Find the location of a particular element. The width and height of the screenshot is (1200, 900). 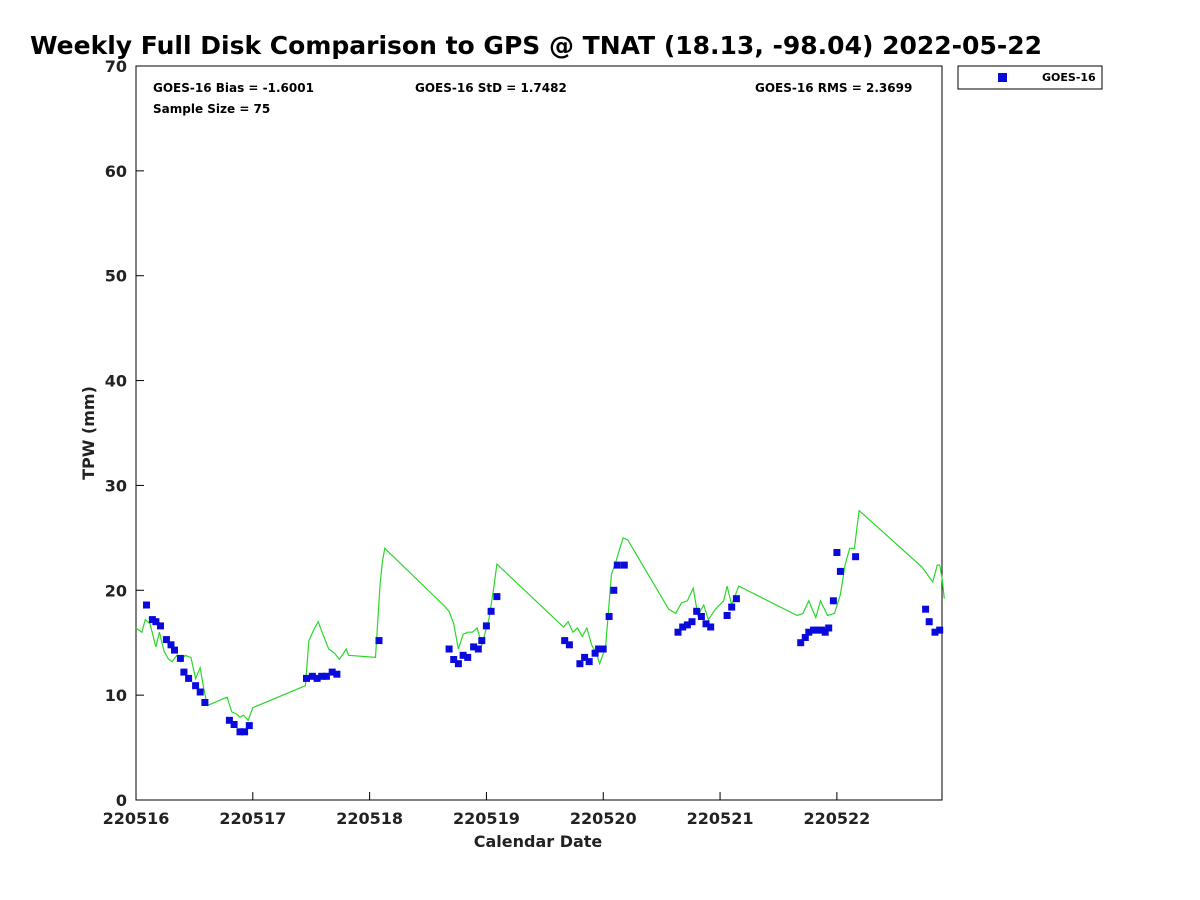

x-axis-label: Calendar Date is located at coordinates (538, 841).